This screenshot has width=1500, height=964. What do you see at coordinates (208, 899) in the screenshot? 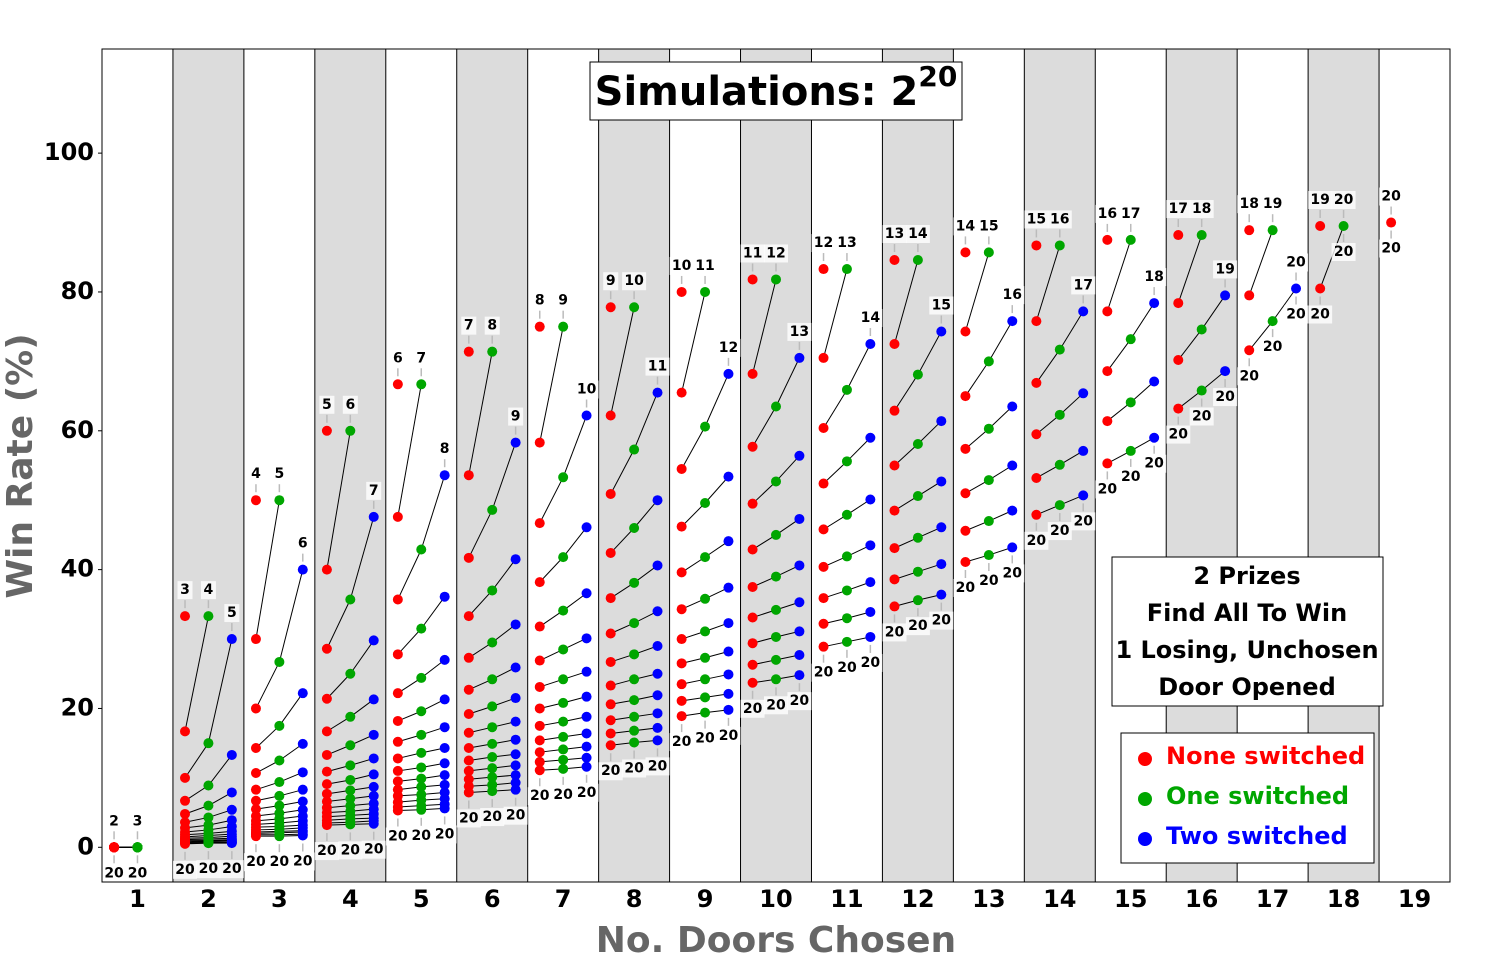
I see `x-tick-label: 2` at bounding box center [208, 899].